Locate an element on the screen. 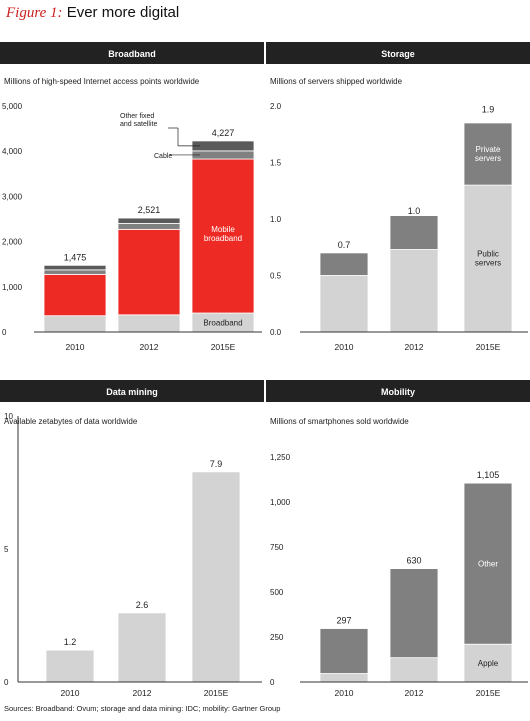 The height and width of the screenshot is (721, 530). data-label: 7.9 is located at coordinates (216, 464).